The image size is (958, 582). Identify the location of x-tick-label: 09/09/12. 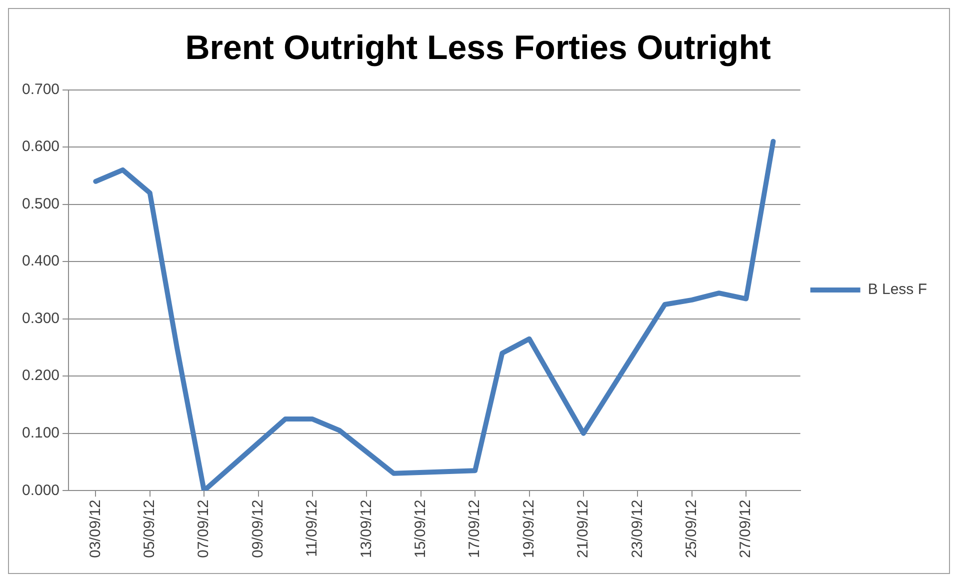
(257, 529).